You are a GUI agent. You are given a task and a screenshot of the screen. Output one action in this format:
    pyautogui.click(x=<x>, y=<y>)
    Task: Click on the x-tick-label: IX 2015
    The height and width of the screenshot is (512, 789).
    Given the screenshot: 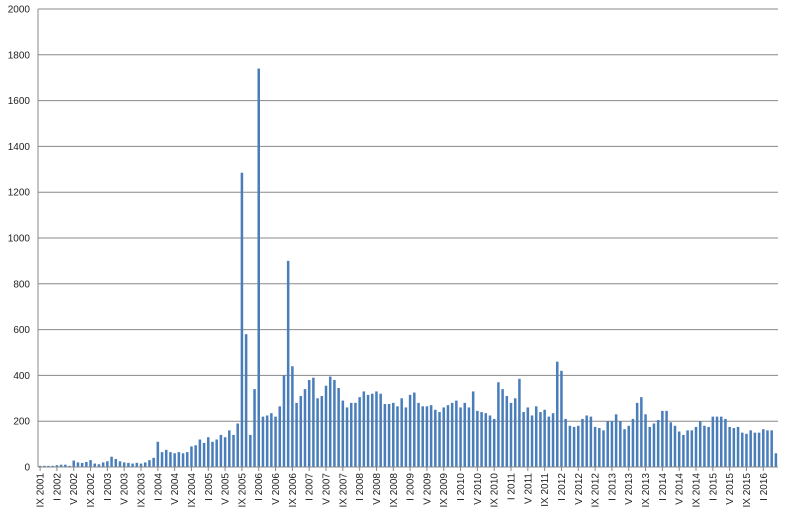 What is the action you would take?
    pyautogui.click(x=747, y=490)
    